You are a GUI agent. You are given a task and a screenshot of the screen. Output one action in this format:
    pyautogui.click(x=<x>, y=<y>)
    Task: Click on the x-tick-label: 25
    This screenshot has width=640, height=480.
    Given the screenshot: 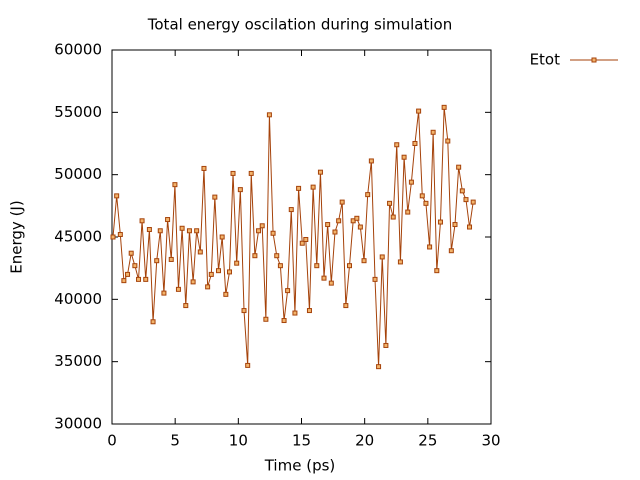 What is the action you would take?
    pyautogui.click(x=427, y=441)
    